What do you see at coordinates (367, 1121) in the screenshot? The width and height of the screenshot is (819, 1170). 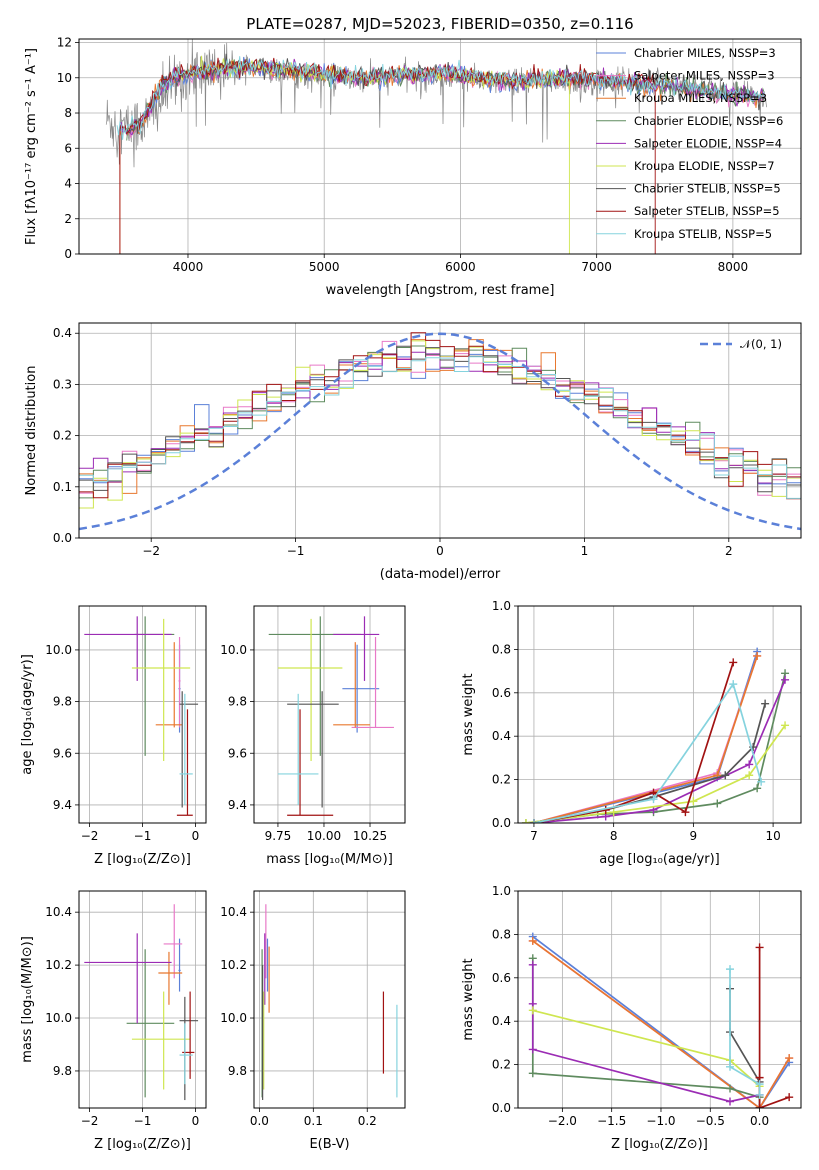 I see `x-tick-label: 0.2` at bounding box center [367, 1121].